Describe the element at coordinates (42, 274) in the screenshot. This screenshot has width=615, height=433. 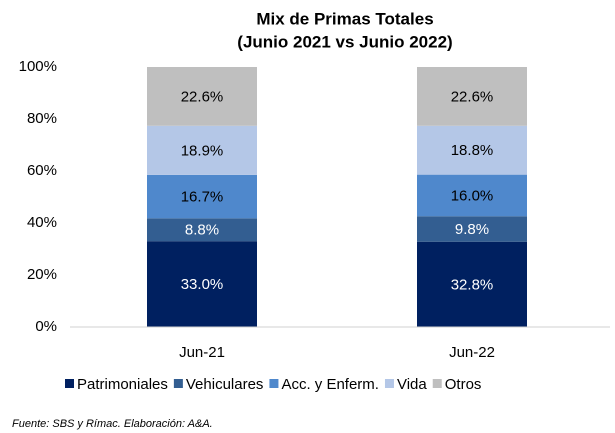
I see `y-tick-label: 20%` at that location.